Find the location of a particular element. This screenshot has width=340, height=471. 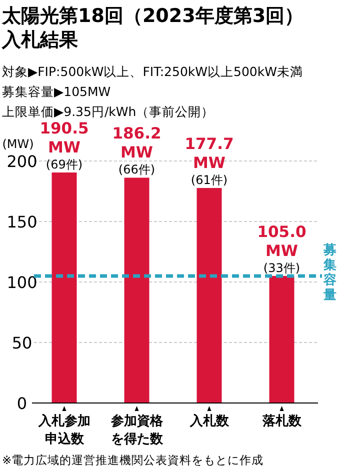

chart-title: 太陽光第18回（2023年度第3回） is located at coordinates (152, 16).